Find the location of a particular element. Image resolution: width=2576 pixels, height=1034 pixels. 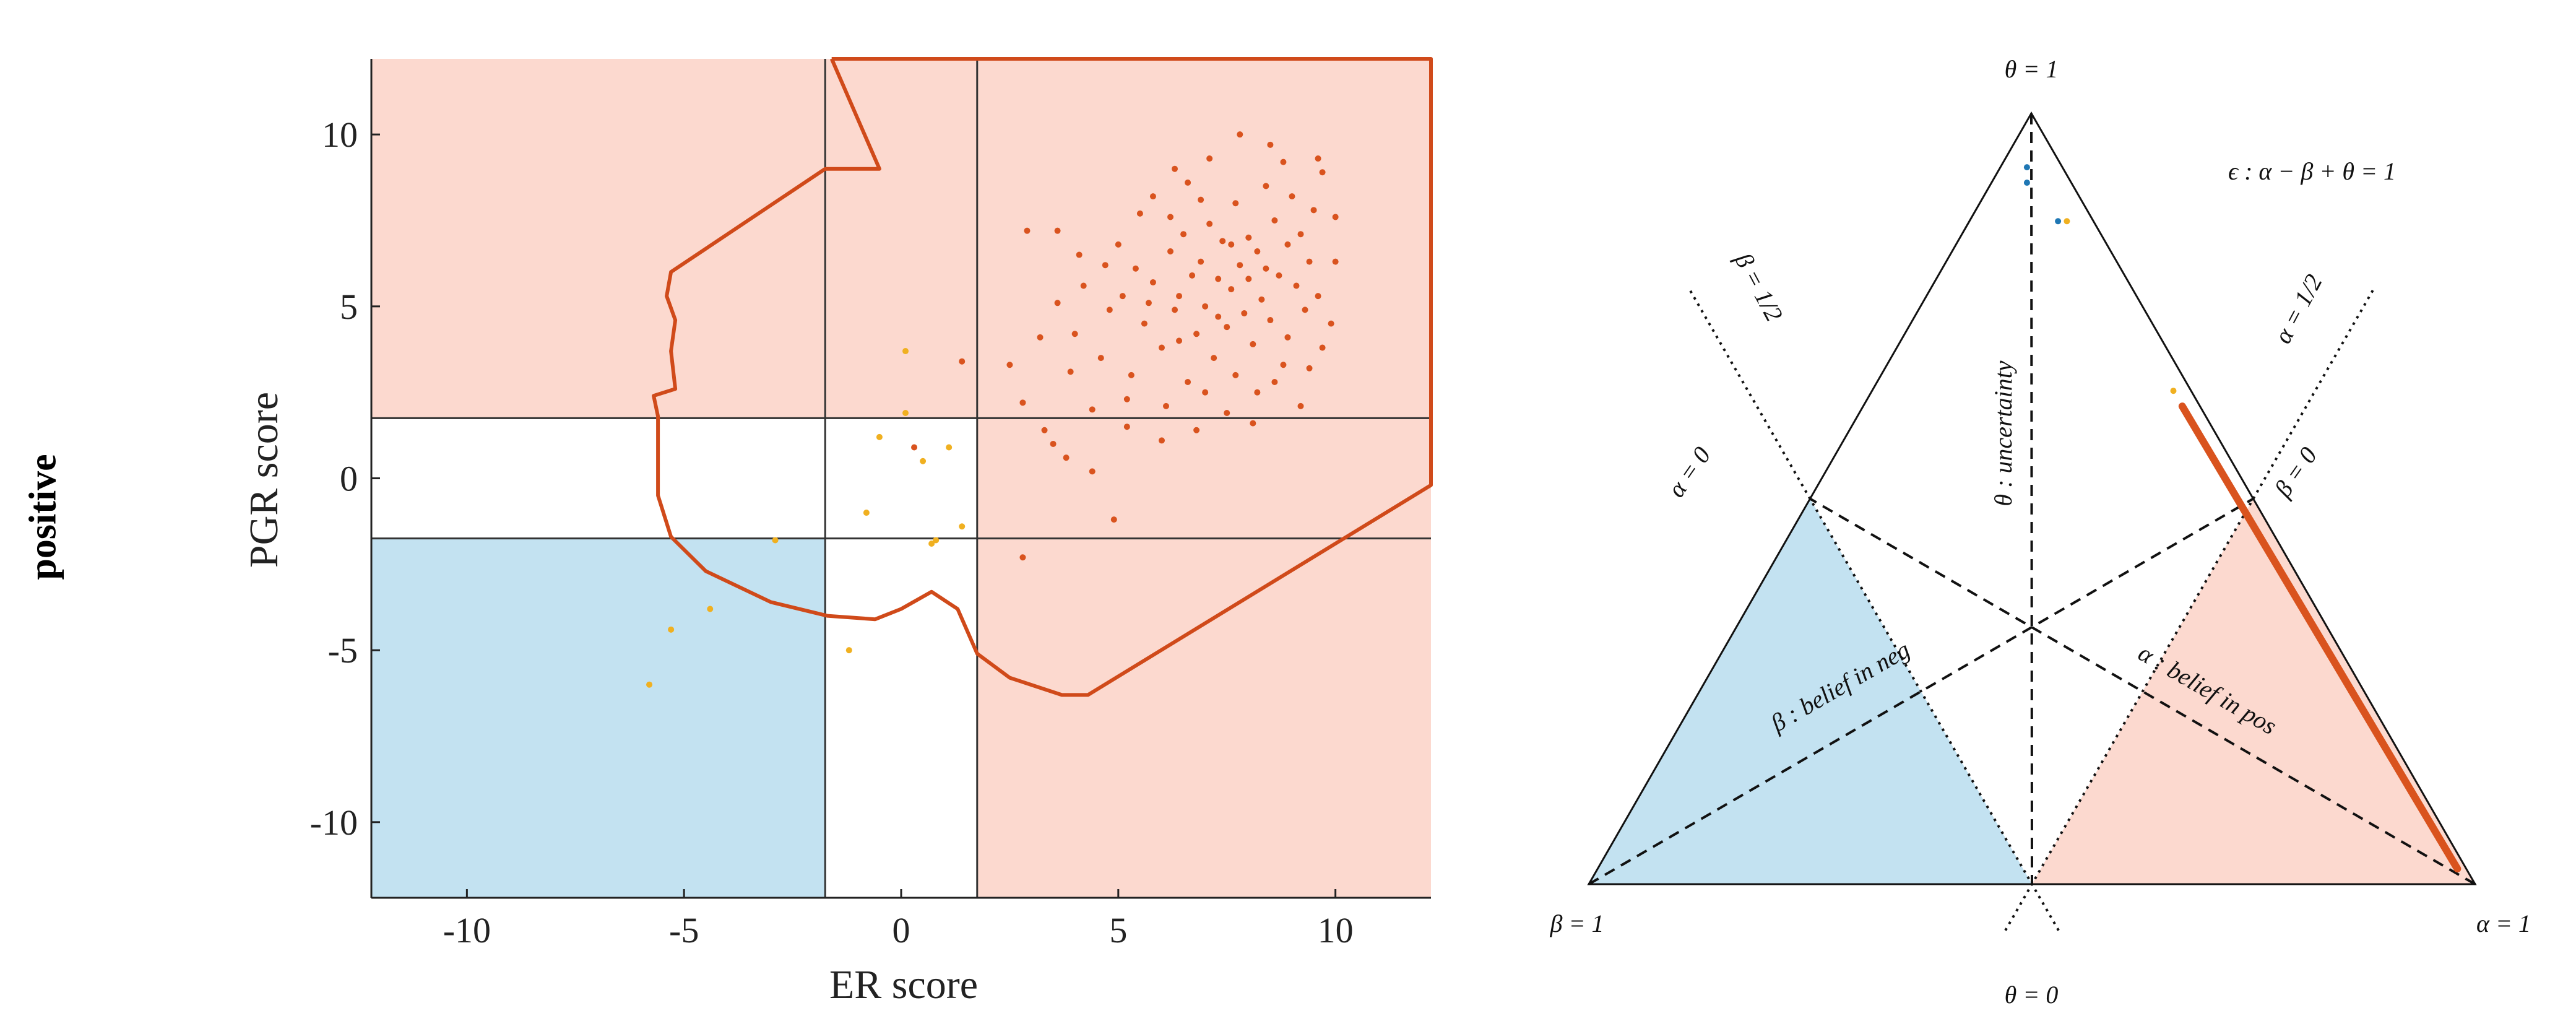

triangle-fills is located at coordinates (2032, 691).